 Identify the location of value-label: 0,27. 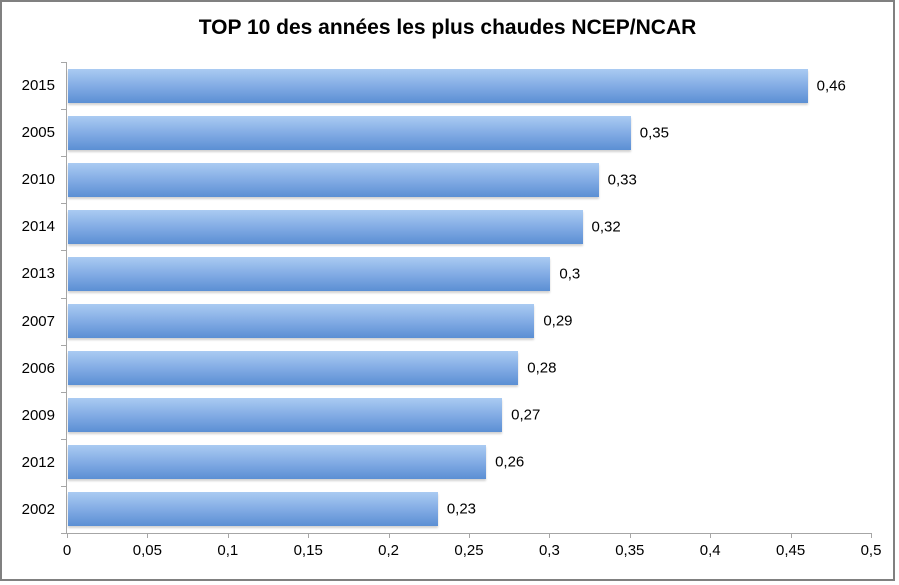
(526, 415).